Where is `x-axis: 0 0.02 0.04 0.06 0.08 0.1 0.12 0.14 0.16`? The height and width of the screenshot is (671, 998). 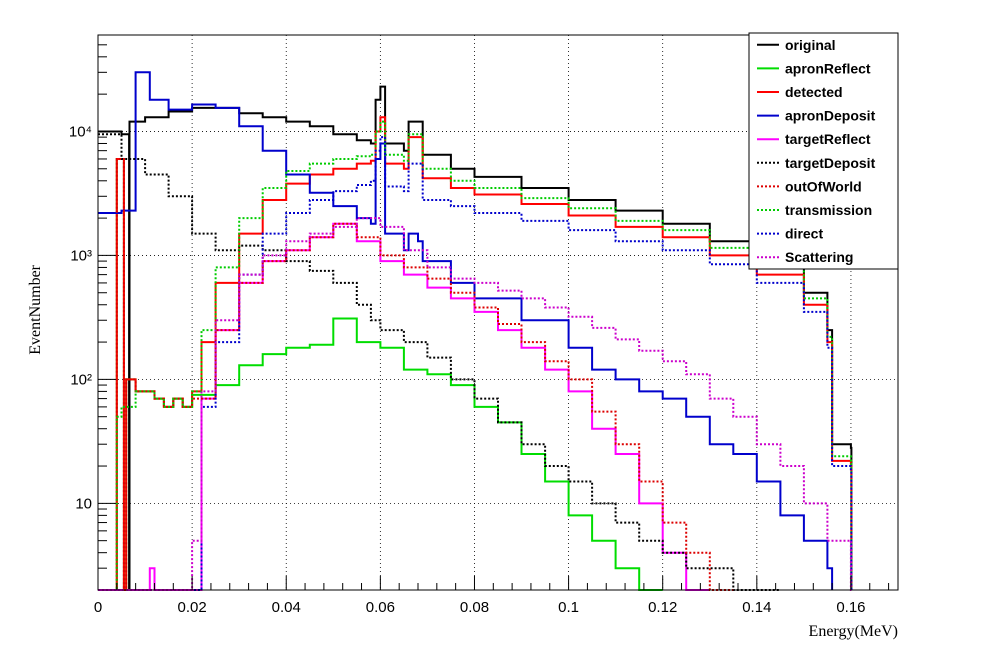 x-axis: 0 0.02 0.04 0.06 0.08 0.1 0.12 0.14 0.16 is located at coordinates (492, 596).